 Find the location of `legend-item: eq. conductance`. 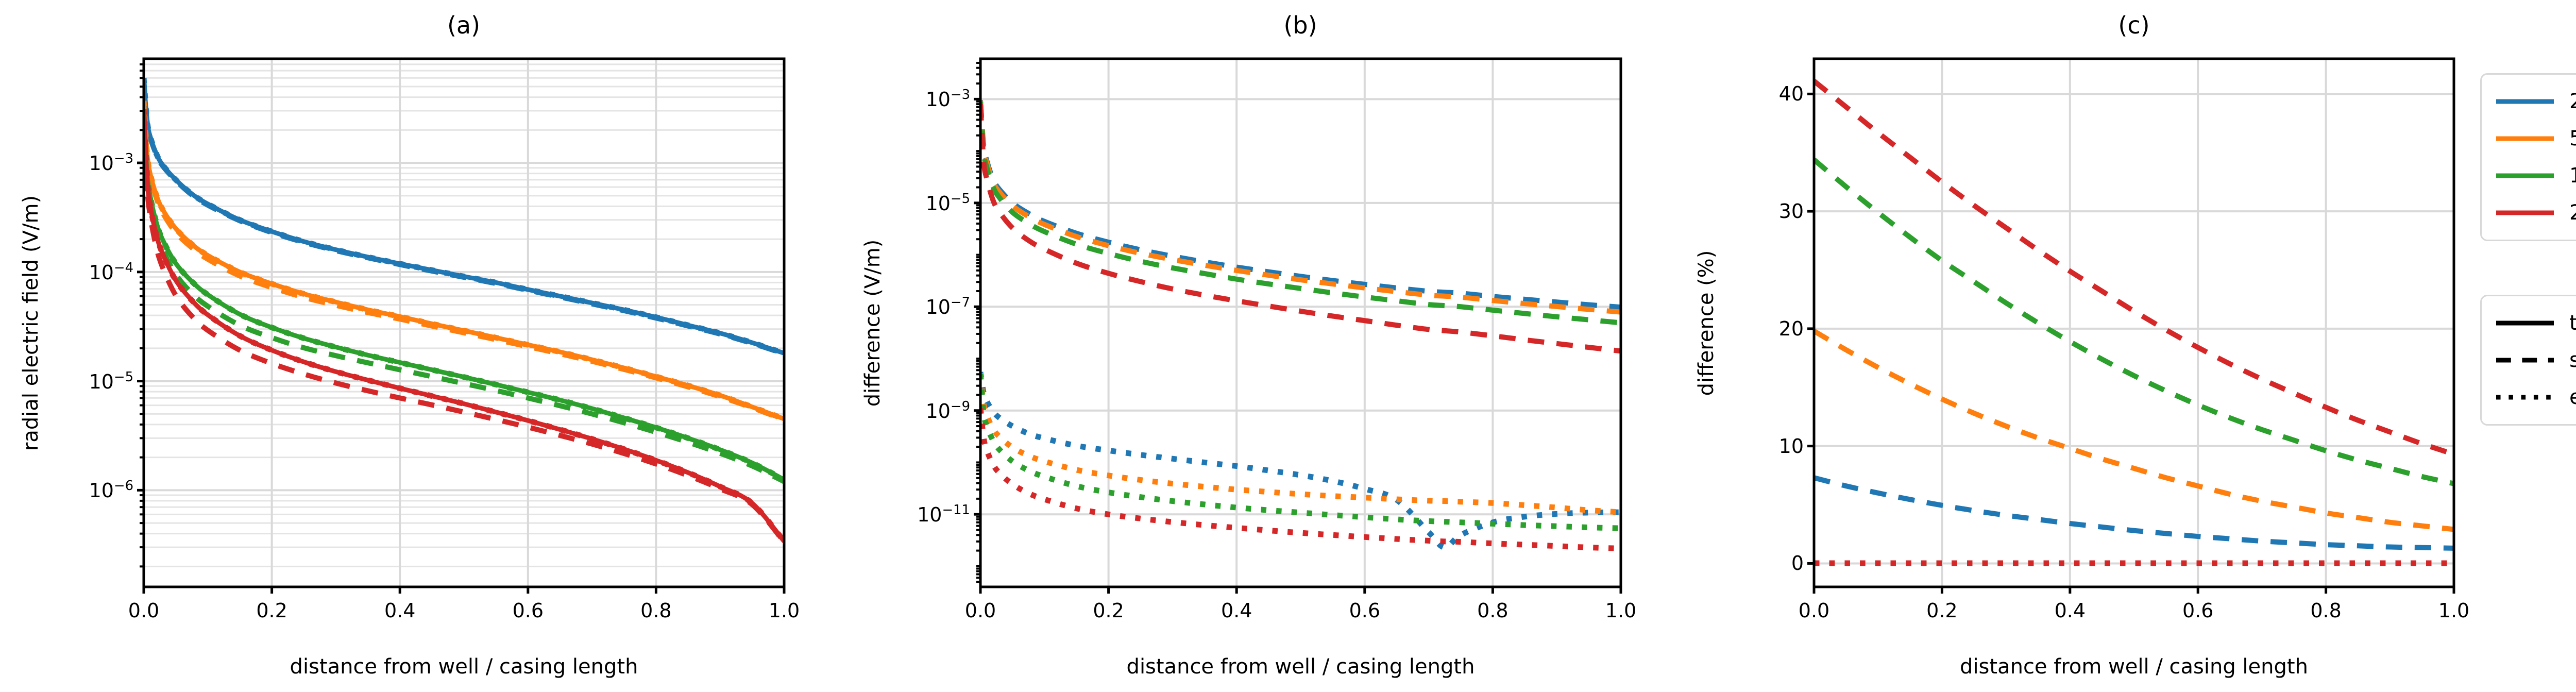

legend-item: eq. conductance is located at coordinates (2529, 397).